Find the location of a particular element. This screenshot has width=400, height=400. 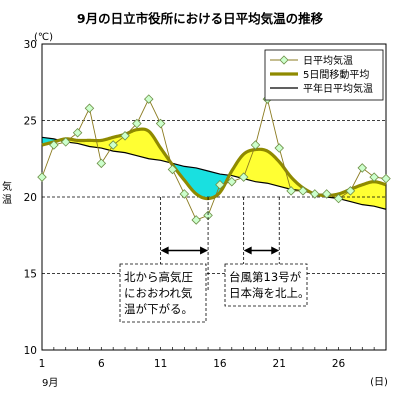

annotation-text: 温が下がる。 is located at coordinates (158, 309).